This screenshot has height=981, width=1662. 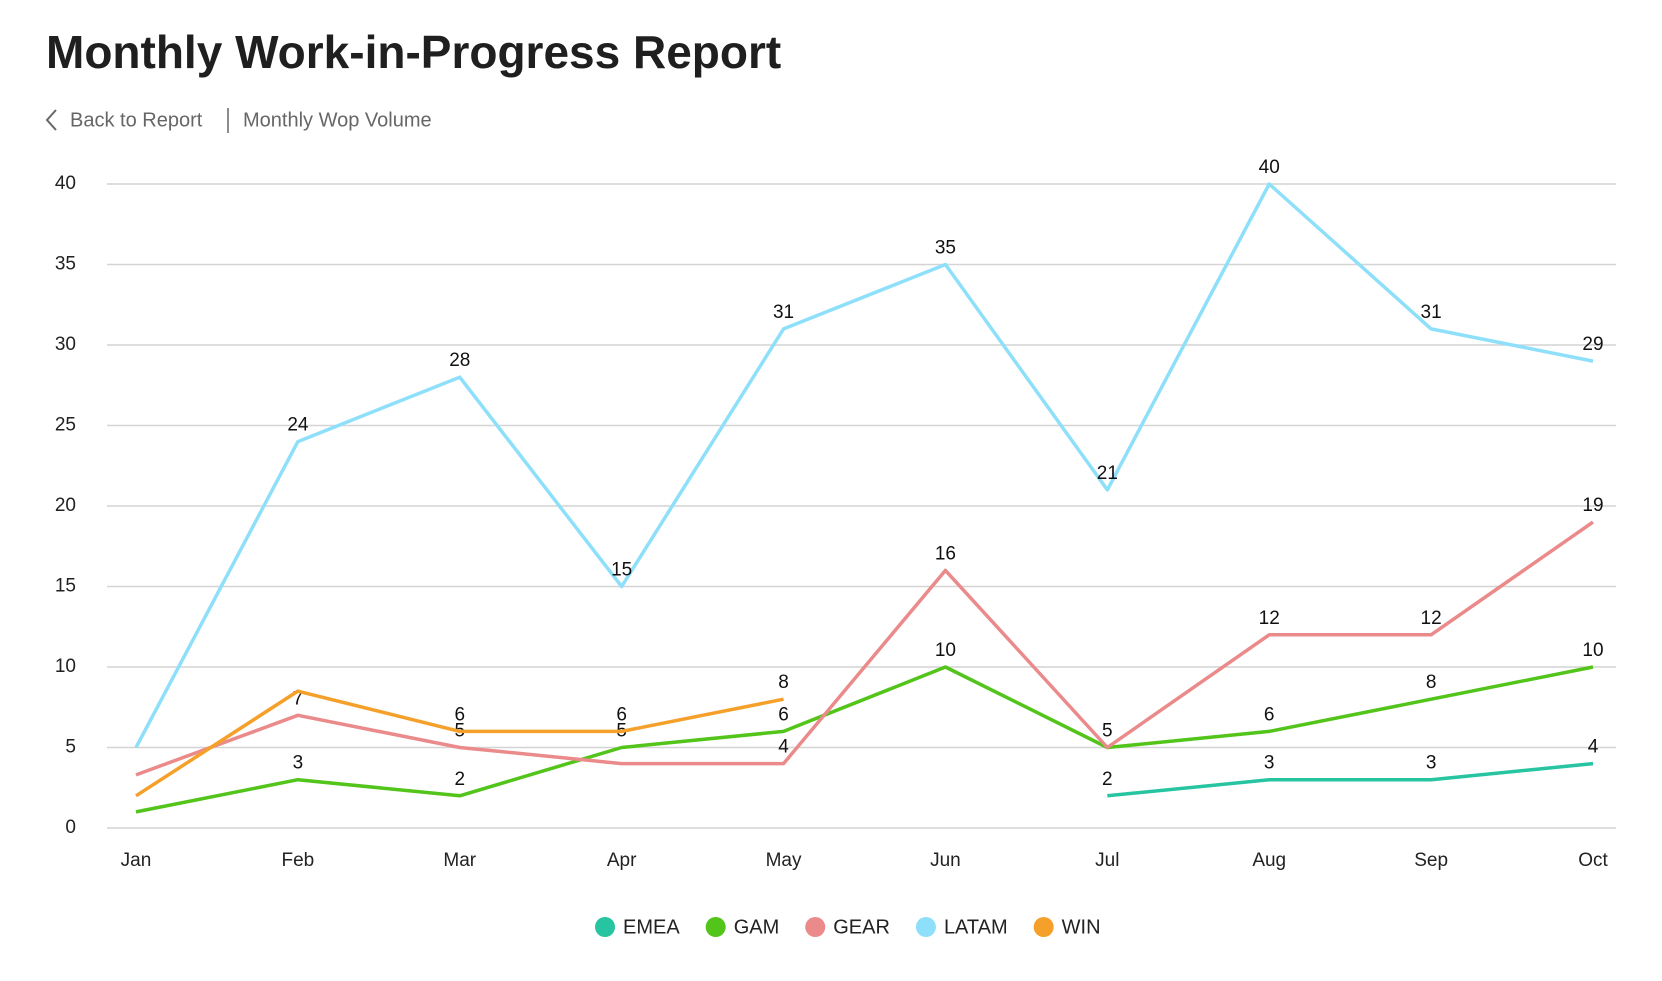 I want to click on y-tick-label: 30, so click(x=65, y=344).